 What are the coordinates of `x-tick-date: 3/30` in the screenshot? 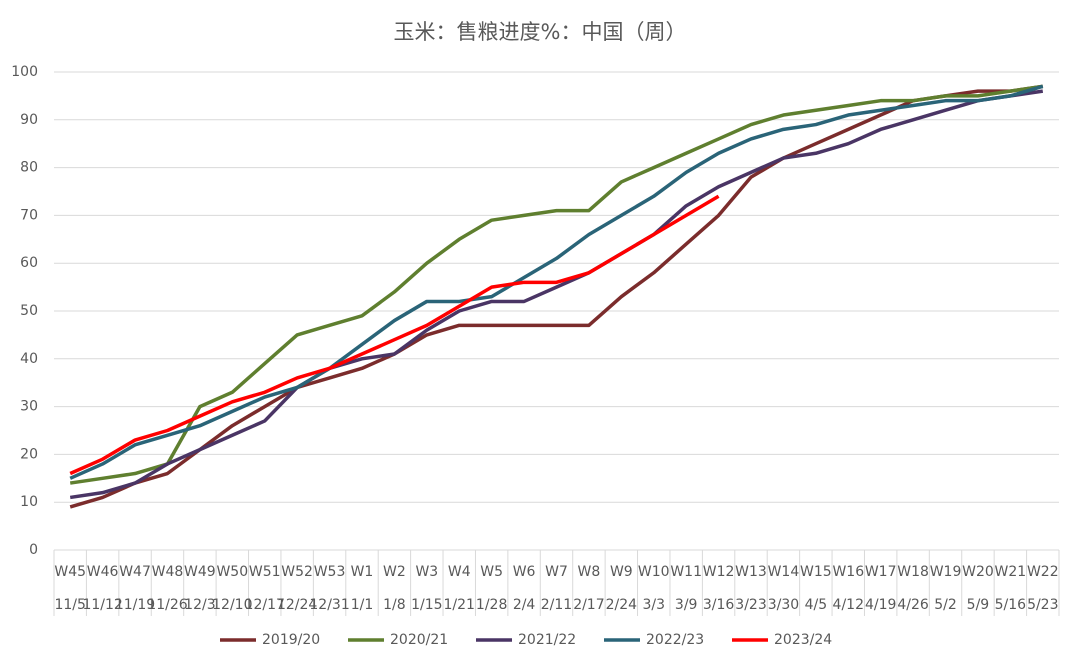 It's located at (783, 605).